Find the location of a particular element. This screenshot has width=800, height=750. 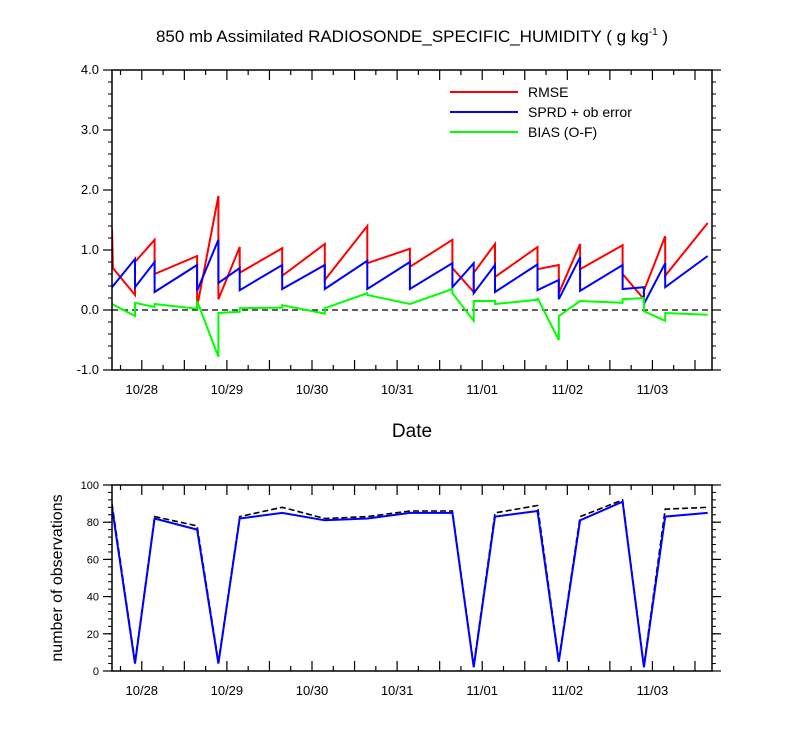

title-end: ) is located at coordinates (663, 36).